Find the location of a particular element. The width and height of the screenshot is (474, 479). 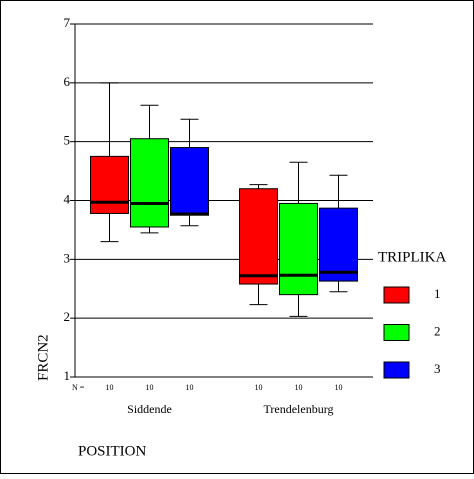

legend-title: TRIPLIKA is located at coordinates (412, 257).